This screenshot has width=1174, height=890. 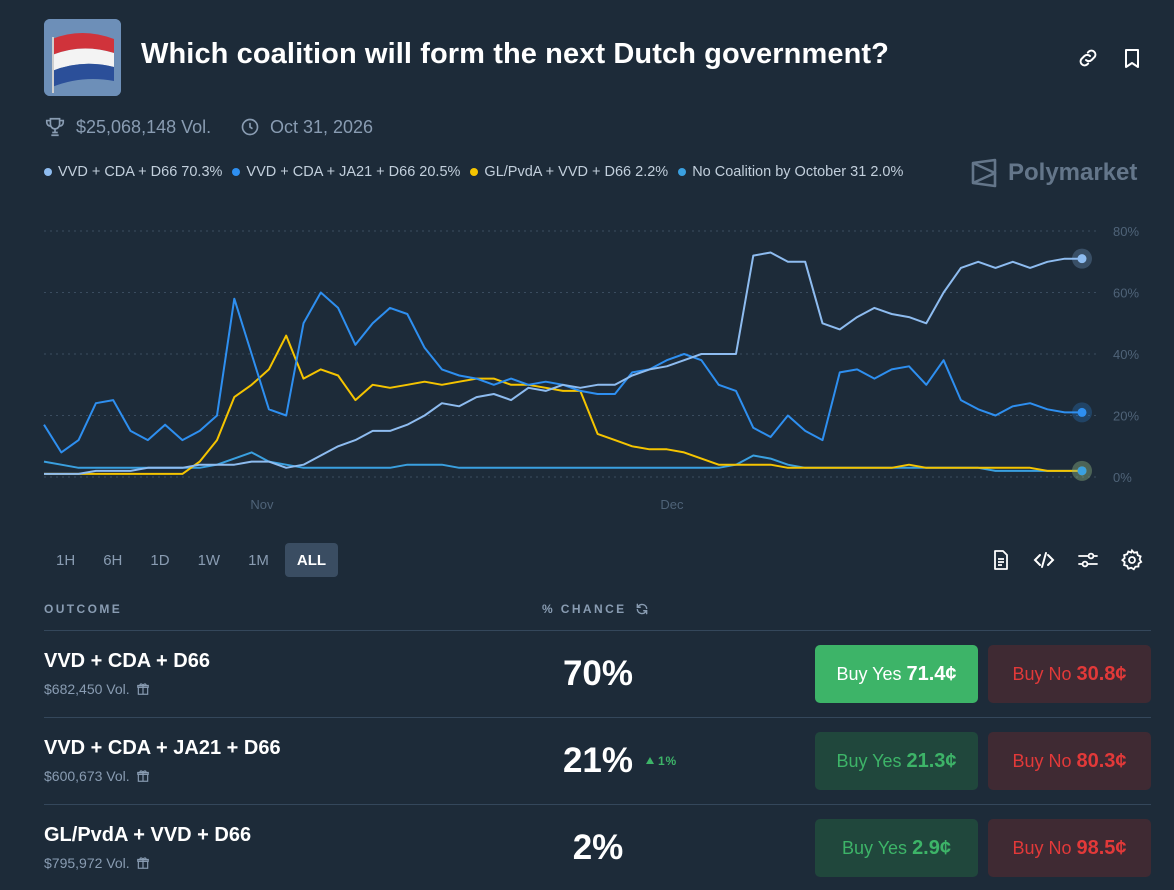 What do you see at coordinates (1126, 231) in the screenshot?
I see `y-tick-label: 80%` at bounding box center [1126, 231].